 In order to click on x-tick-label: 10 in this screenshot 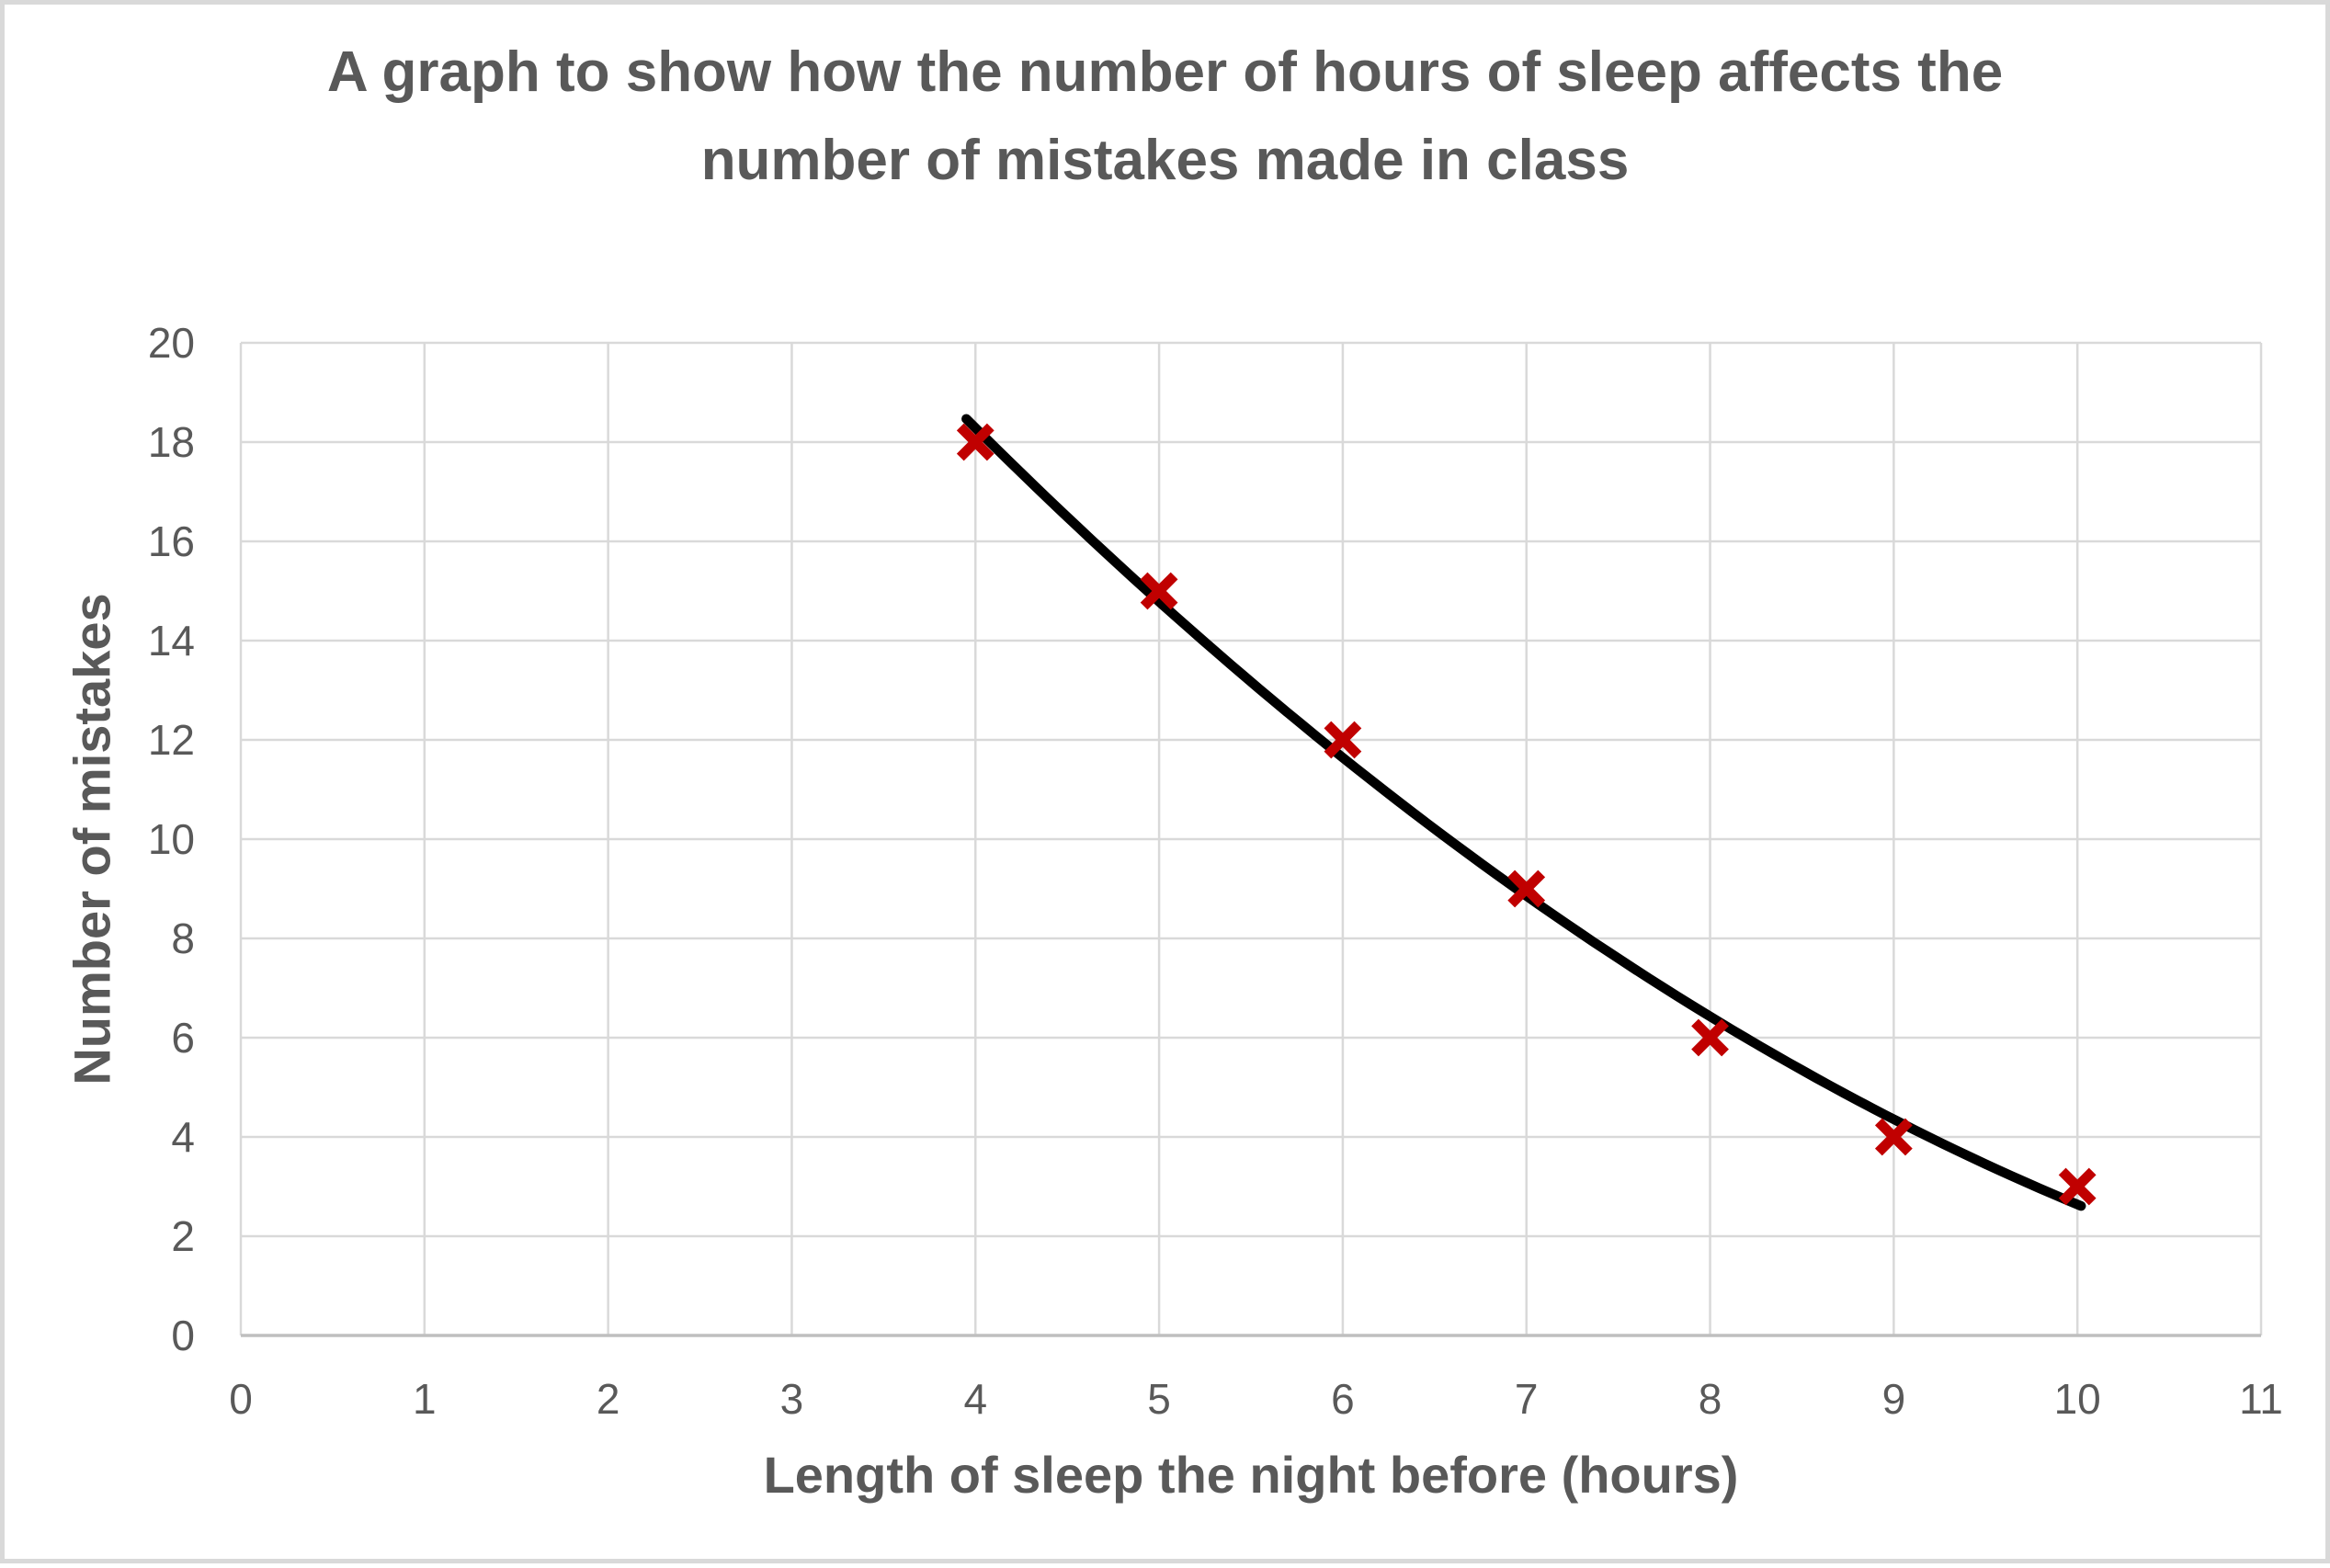, I will do `click(2077, 1399)`.